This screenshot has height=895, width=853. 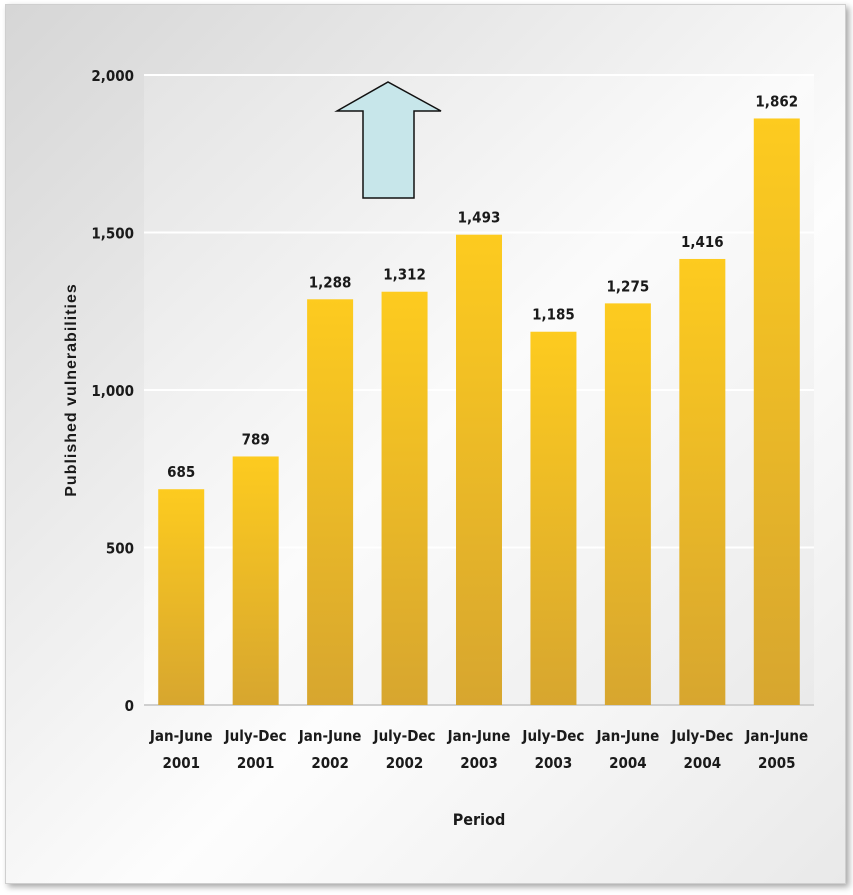 What do you see at coordinates (702, 242) in the screenshot?
I see `data-label: 1,416` at bounding box center [702, 242].